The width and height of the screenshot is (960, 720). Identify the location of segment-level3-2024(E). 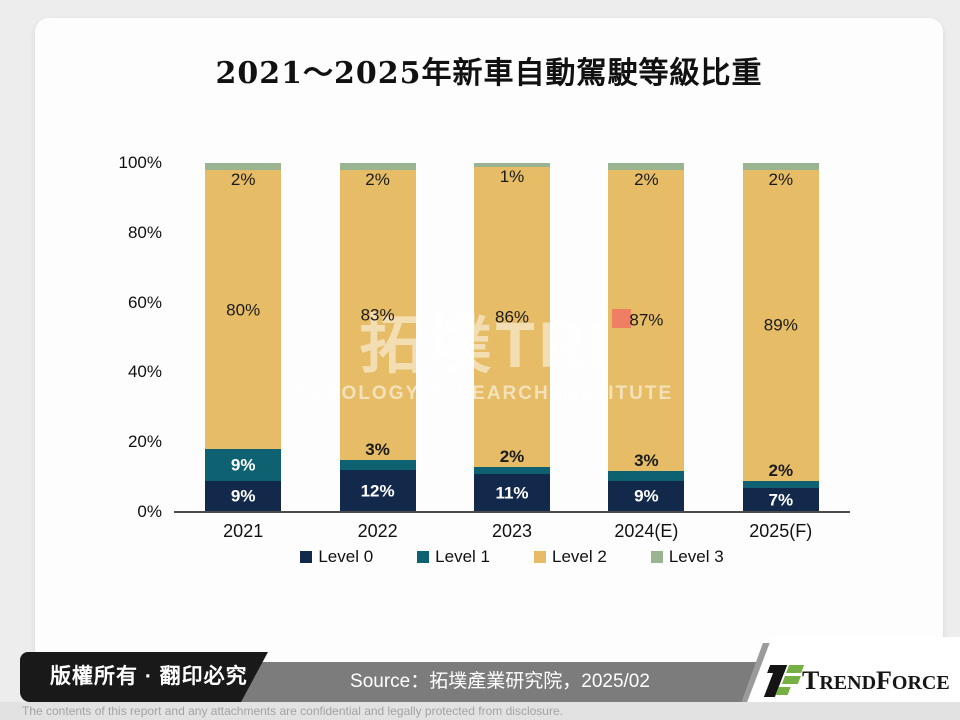
(646, 166).